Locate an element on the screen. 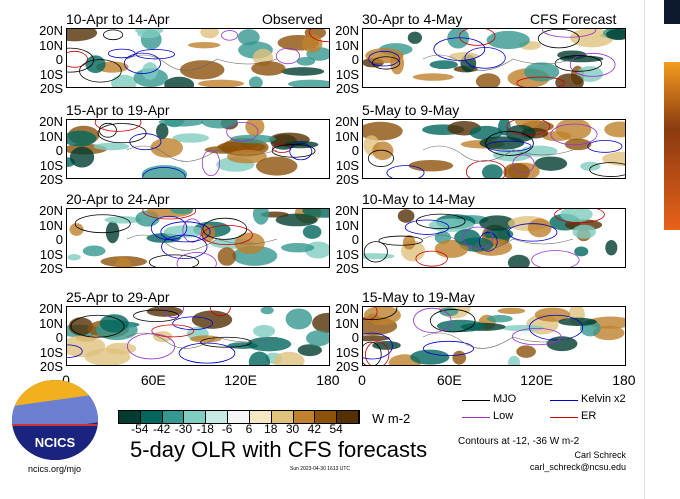 The height and width of the screenshot is (499, 680). panel-title: 5-May to 9-May is located at coordinates (411, 110).